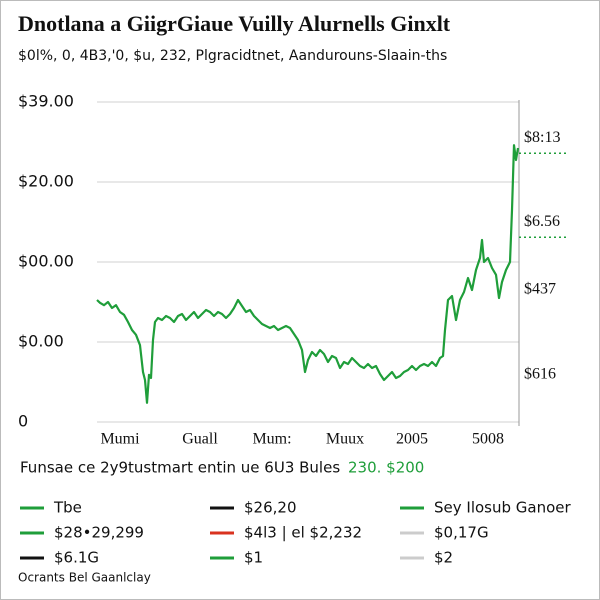  I want to click on x-tick-label: Mumi, so click(120, 439).